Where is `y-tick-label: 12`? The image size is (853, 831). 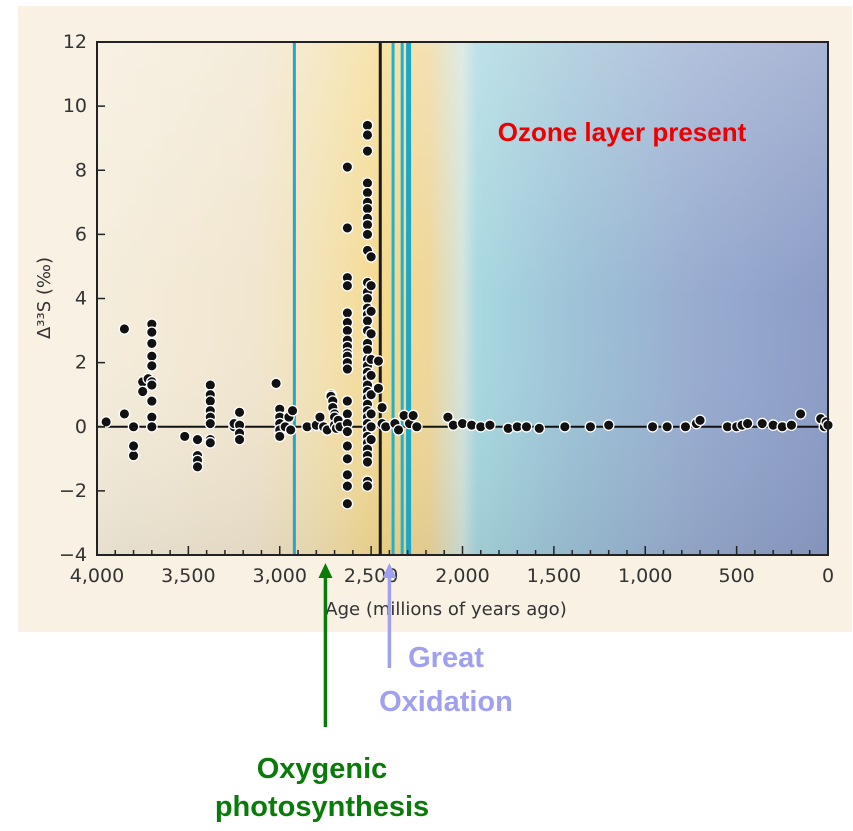
y-tick-label: 12 is located at coordinates (75, 42).